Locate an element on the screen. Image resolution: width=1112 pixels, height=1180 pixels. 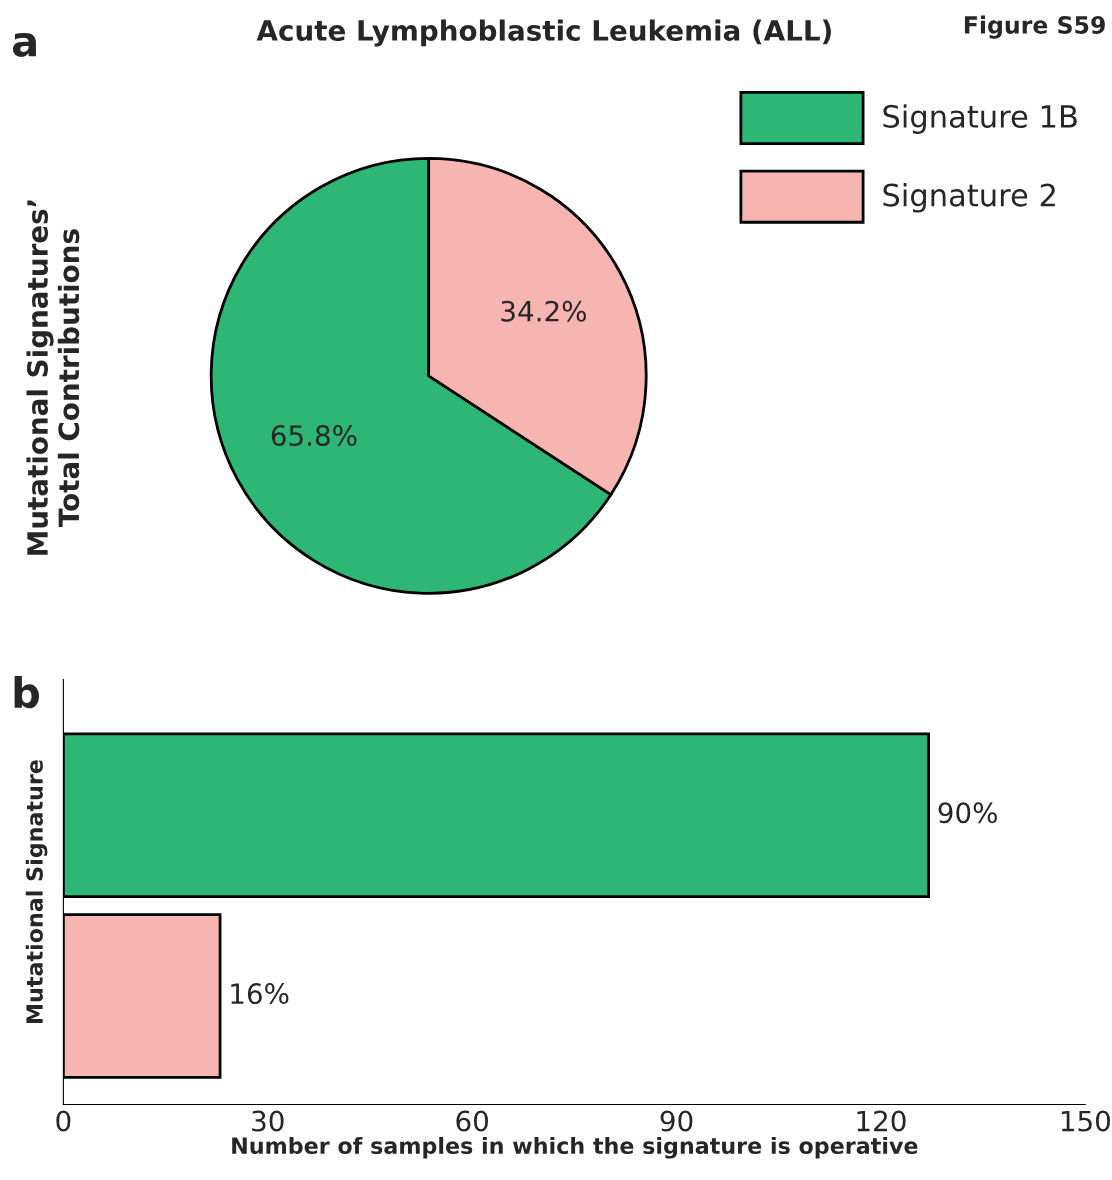
data-label: 34.2% is located at coordinates (544, 311).